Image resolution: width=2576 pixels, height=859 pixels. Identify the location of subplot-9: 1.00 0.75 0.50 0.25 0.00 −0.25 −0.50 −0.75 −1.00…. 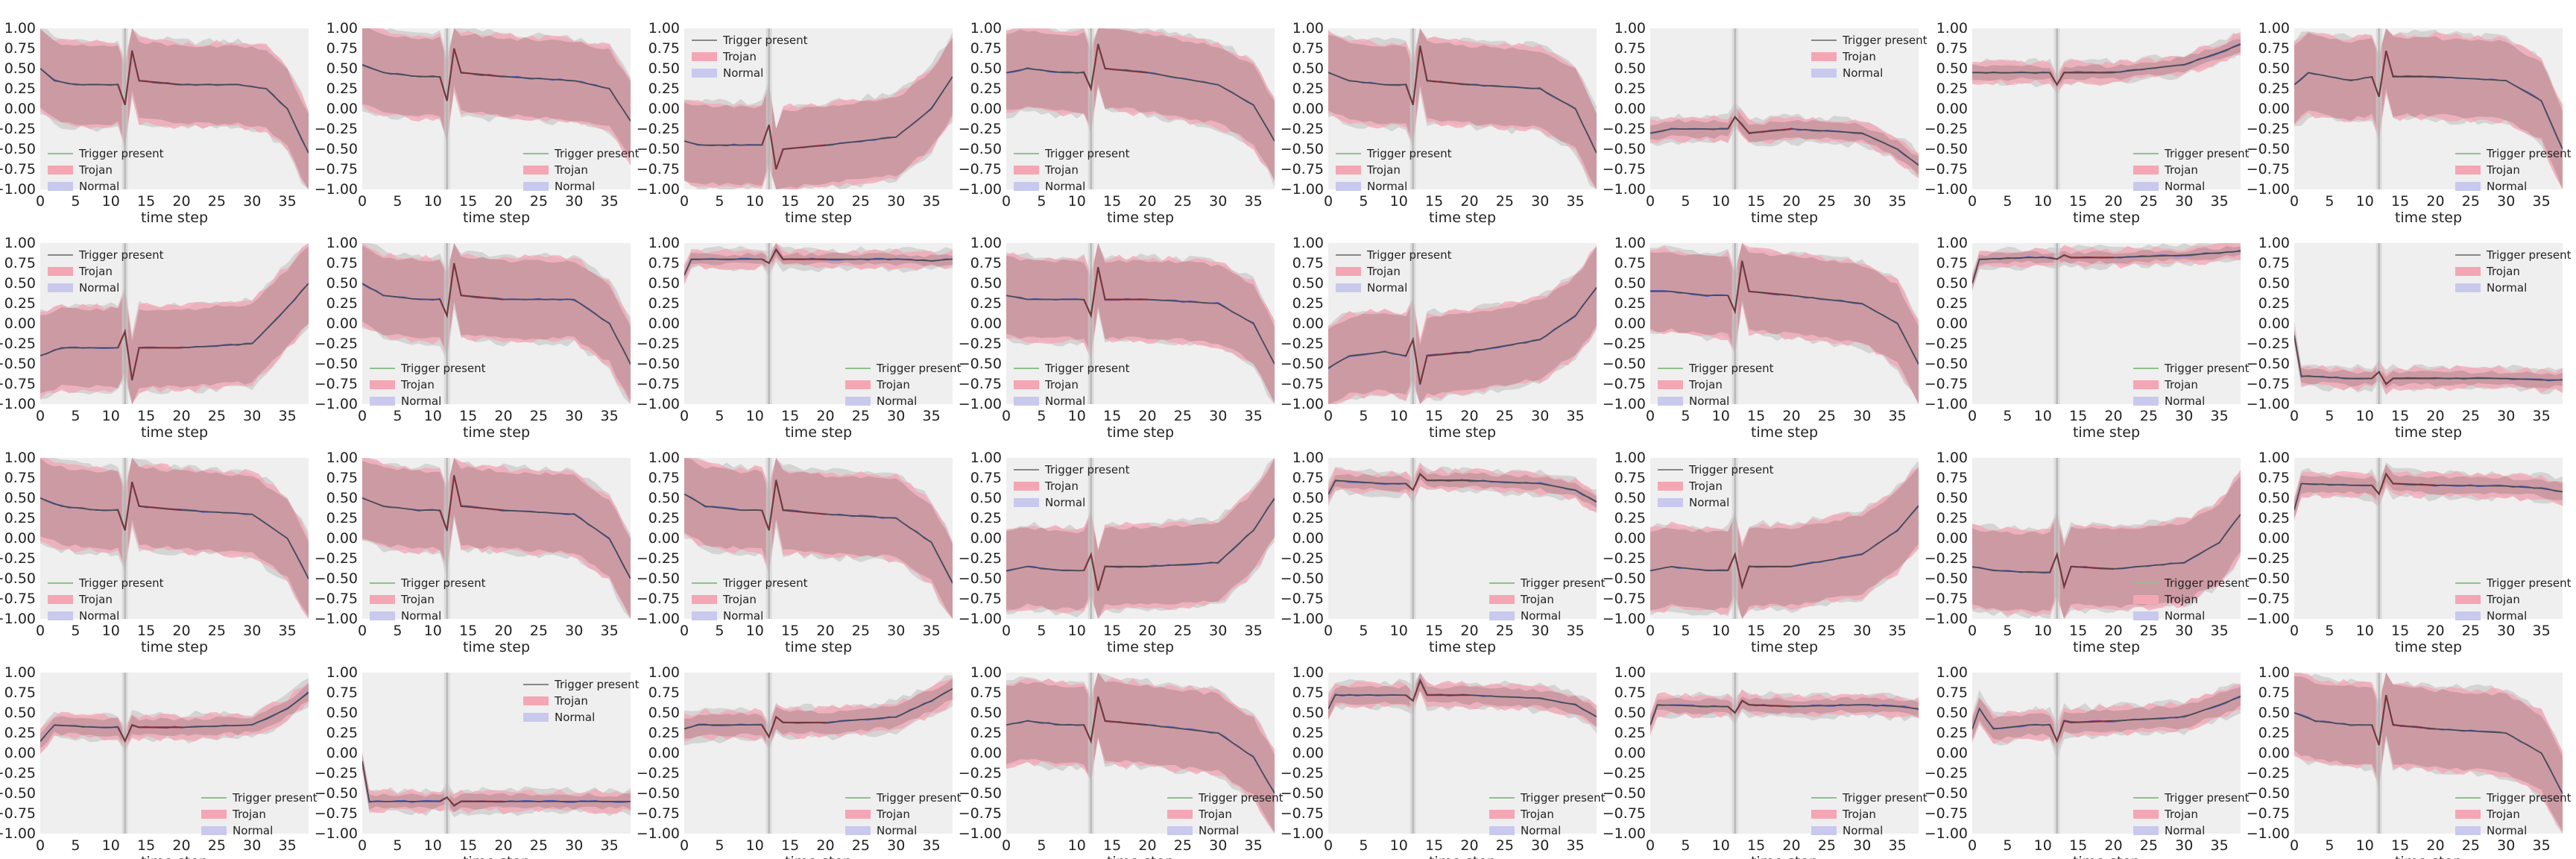
(161, 328).